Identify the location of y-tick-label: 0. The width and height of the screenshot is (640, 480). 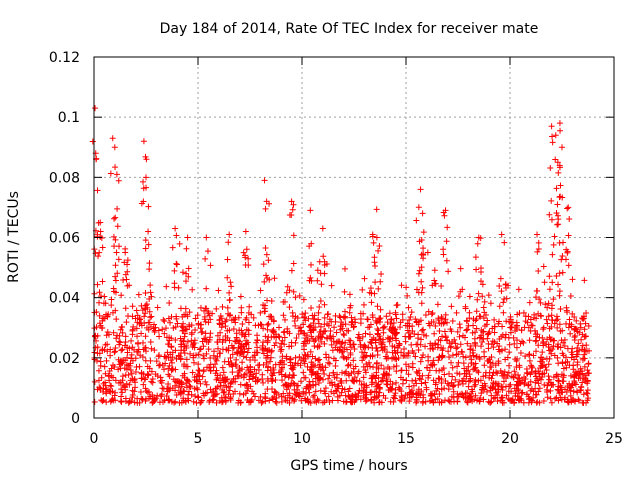
(75, 419).